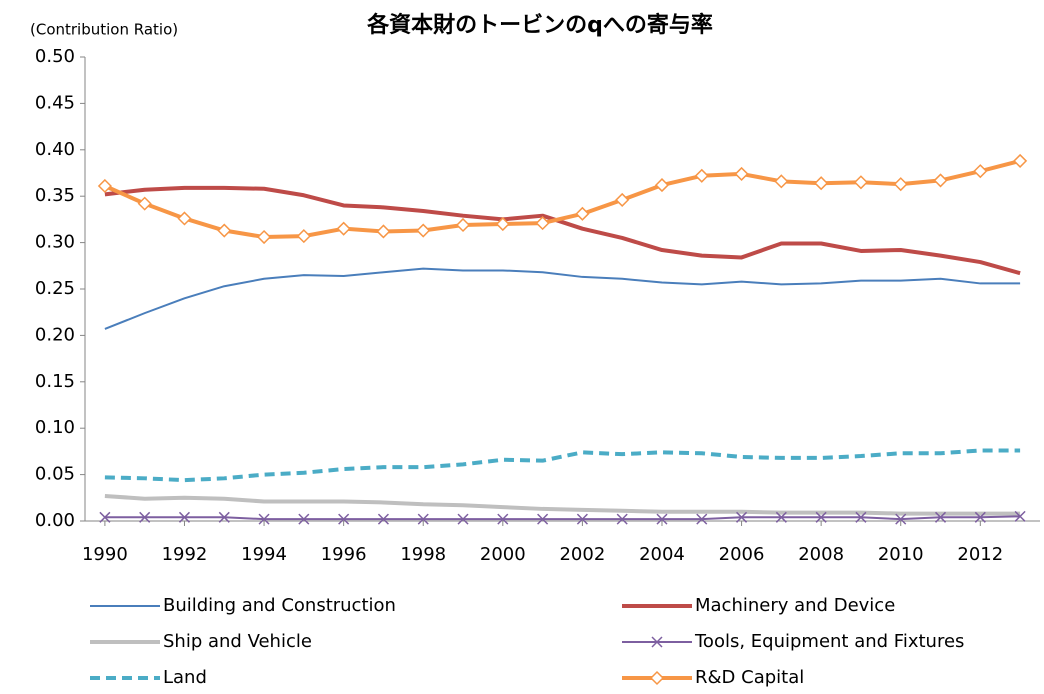 The image size is (1044, 694). Describe the element at coordinates (105, 554) in the screenshot. I see `x-tick-label: 1990` at that location.